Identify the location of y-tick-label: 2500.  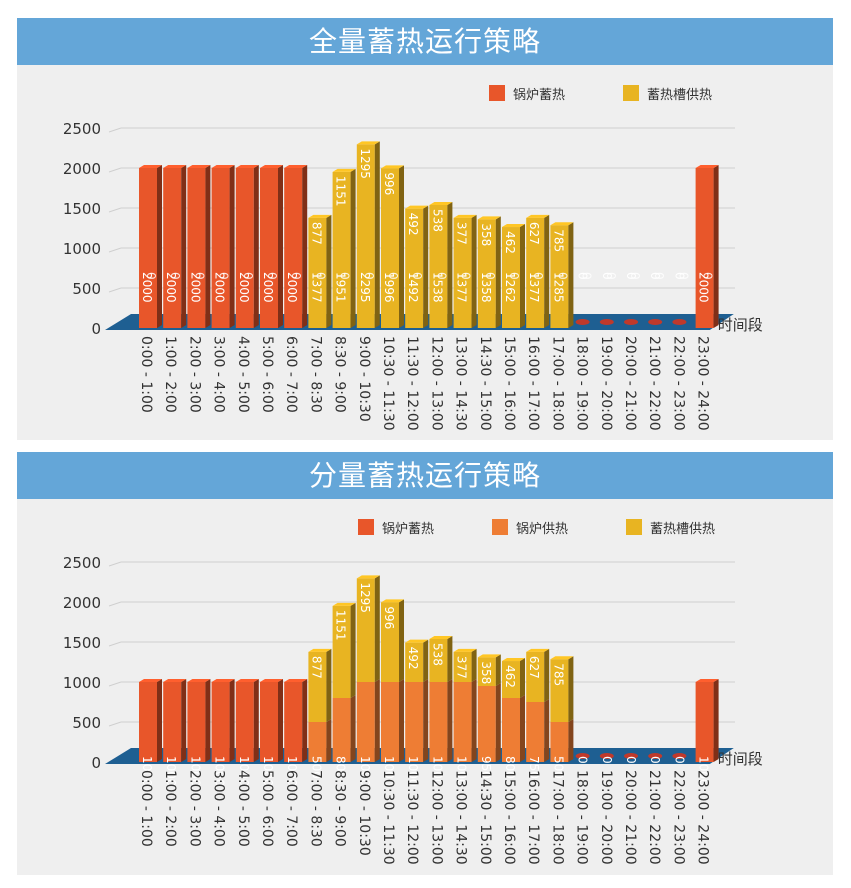
(82, 563).